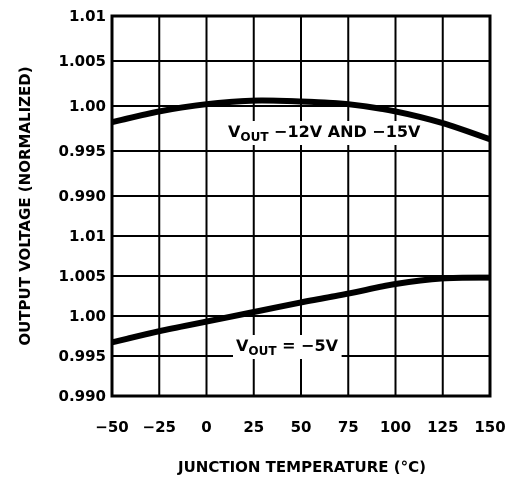 The image size is (510, 480). Describe the element at coordinates (301, 427) in the screenshot. I see `x-tick-label: 50` at that location.